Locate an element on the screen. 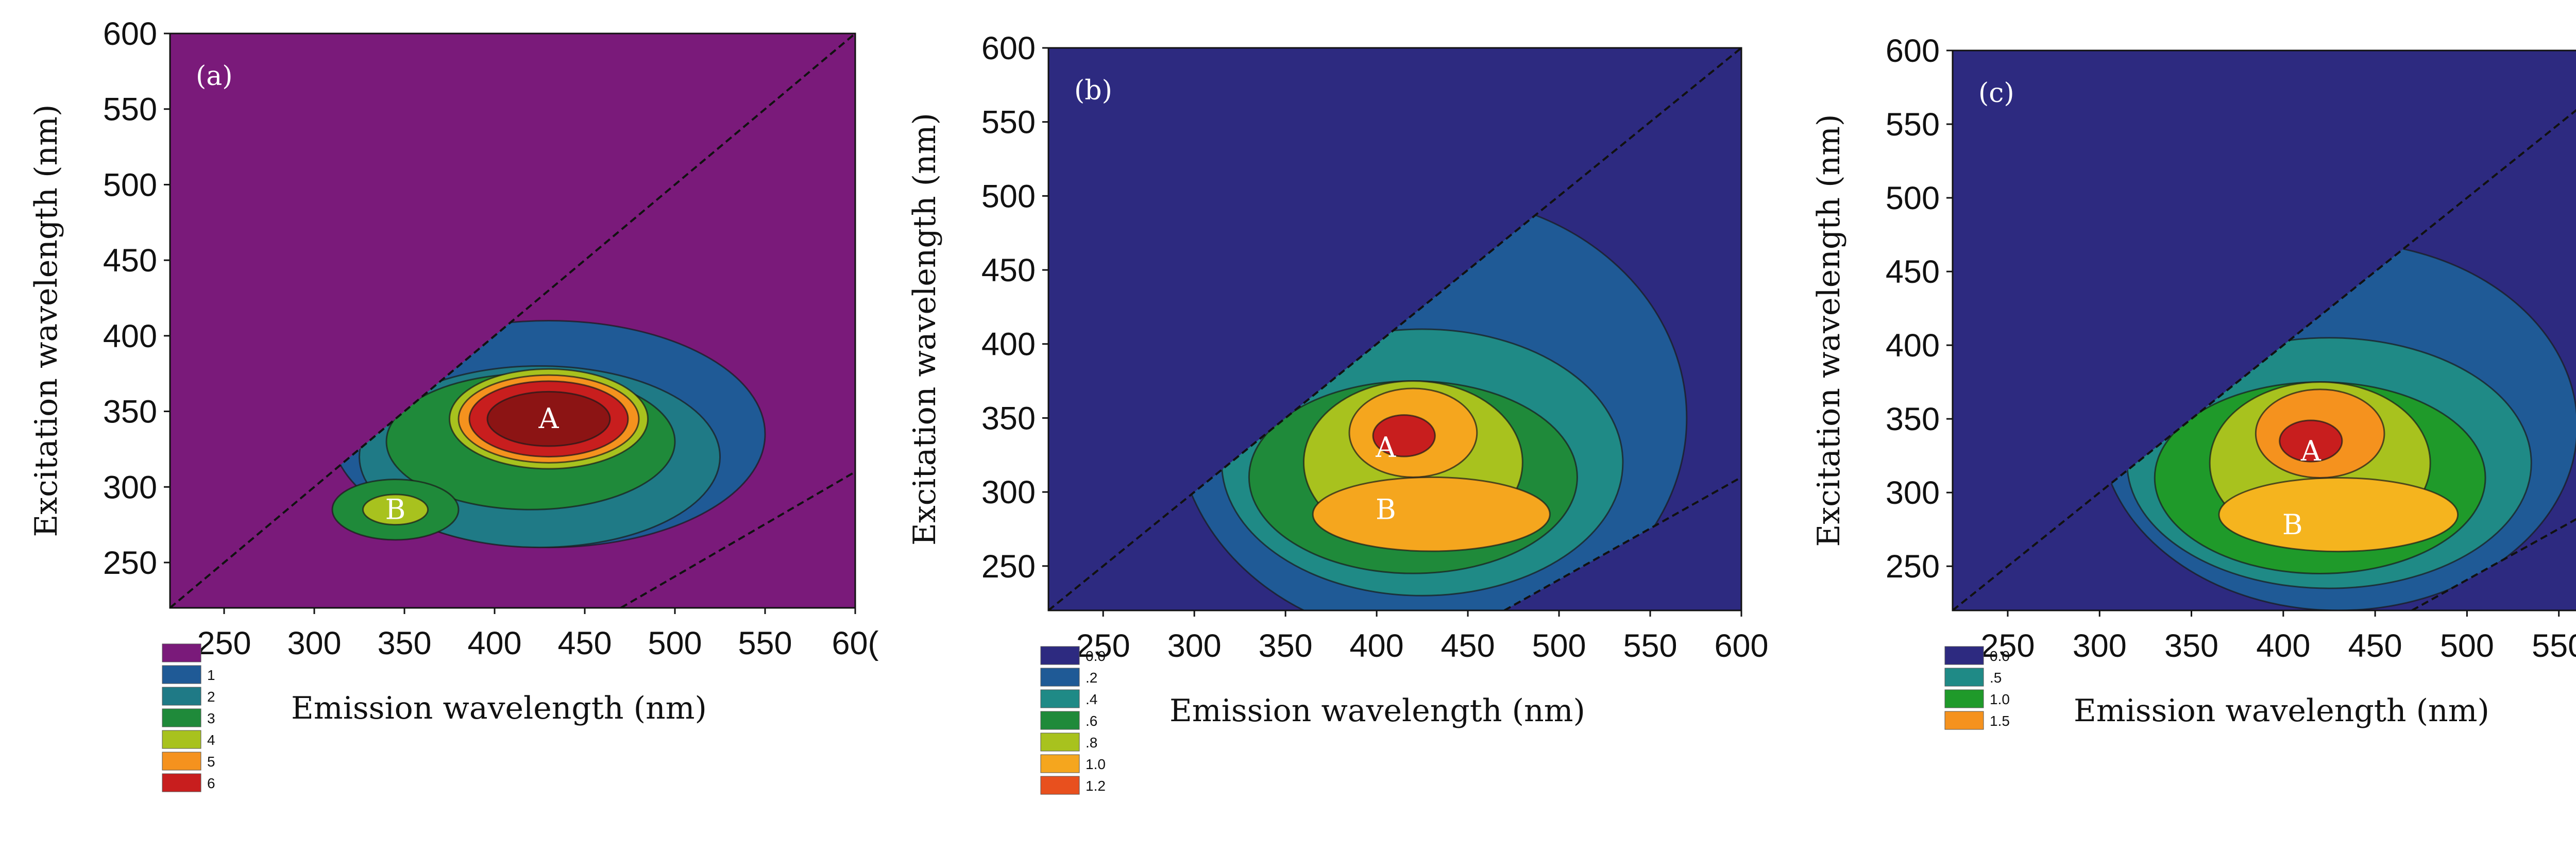 The image size is (2576, 868). legend-label: 3 is located at coordinates (211, 718).